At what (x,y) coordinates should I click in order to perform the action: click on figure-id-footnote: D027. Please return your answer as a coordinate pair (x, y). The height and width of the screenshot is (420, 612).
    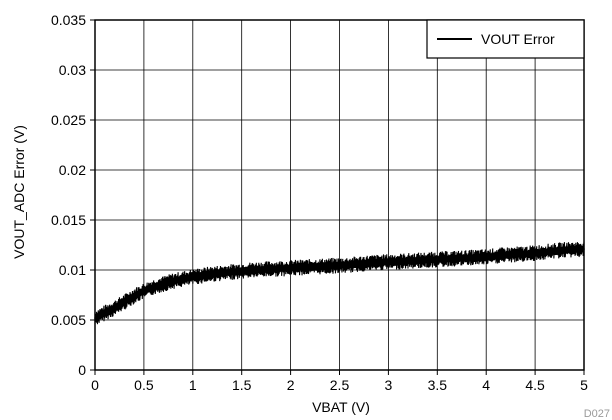
    Looking at the image, I should click on (597, 414).